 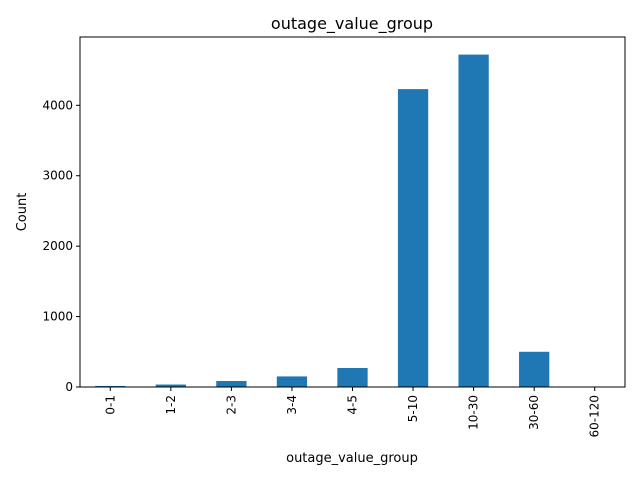 I want to click on x-tick-label: 1-2, so click(x=171, y=405).